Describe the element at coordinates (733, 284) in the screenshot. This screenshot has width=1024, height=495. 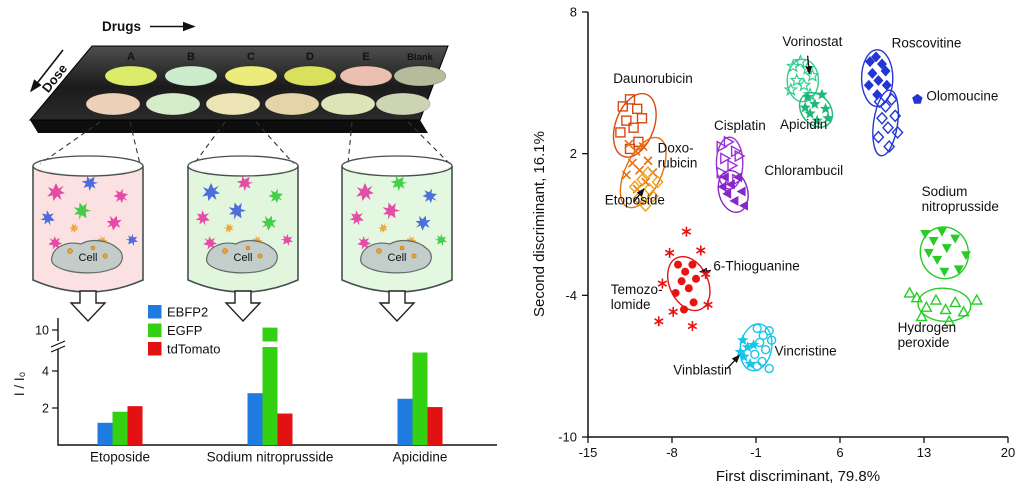
I see `cluster-6-thioguanine: 6-Thioguanine` at that location.